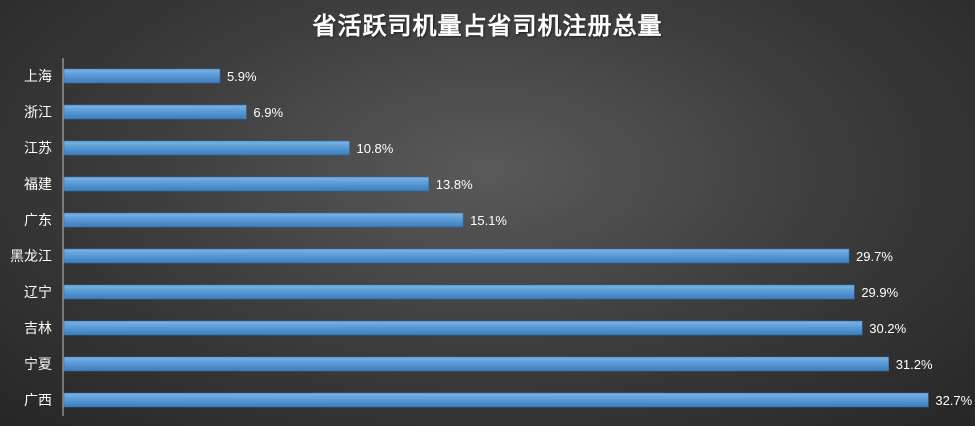  What do you see at coordinates (38, 364) in the screenshot?
I see `category-label: 宁夏` at bounding box center [38, 364].